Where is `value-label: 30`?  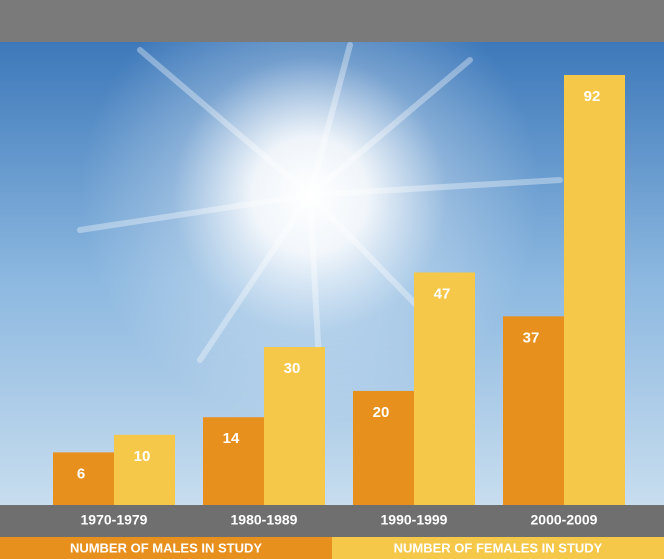
value-label: 30 is located at coordinates (292, 368).